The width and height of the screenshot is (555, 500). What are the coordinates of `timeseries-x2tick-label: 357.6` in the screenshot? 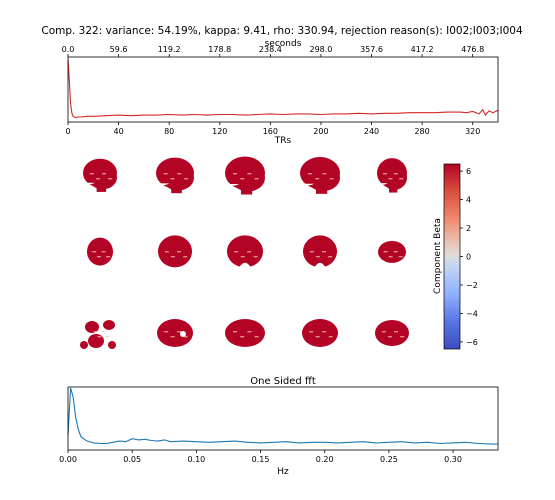 It's located at (371, 49).